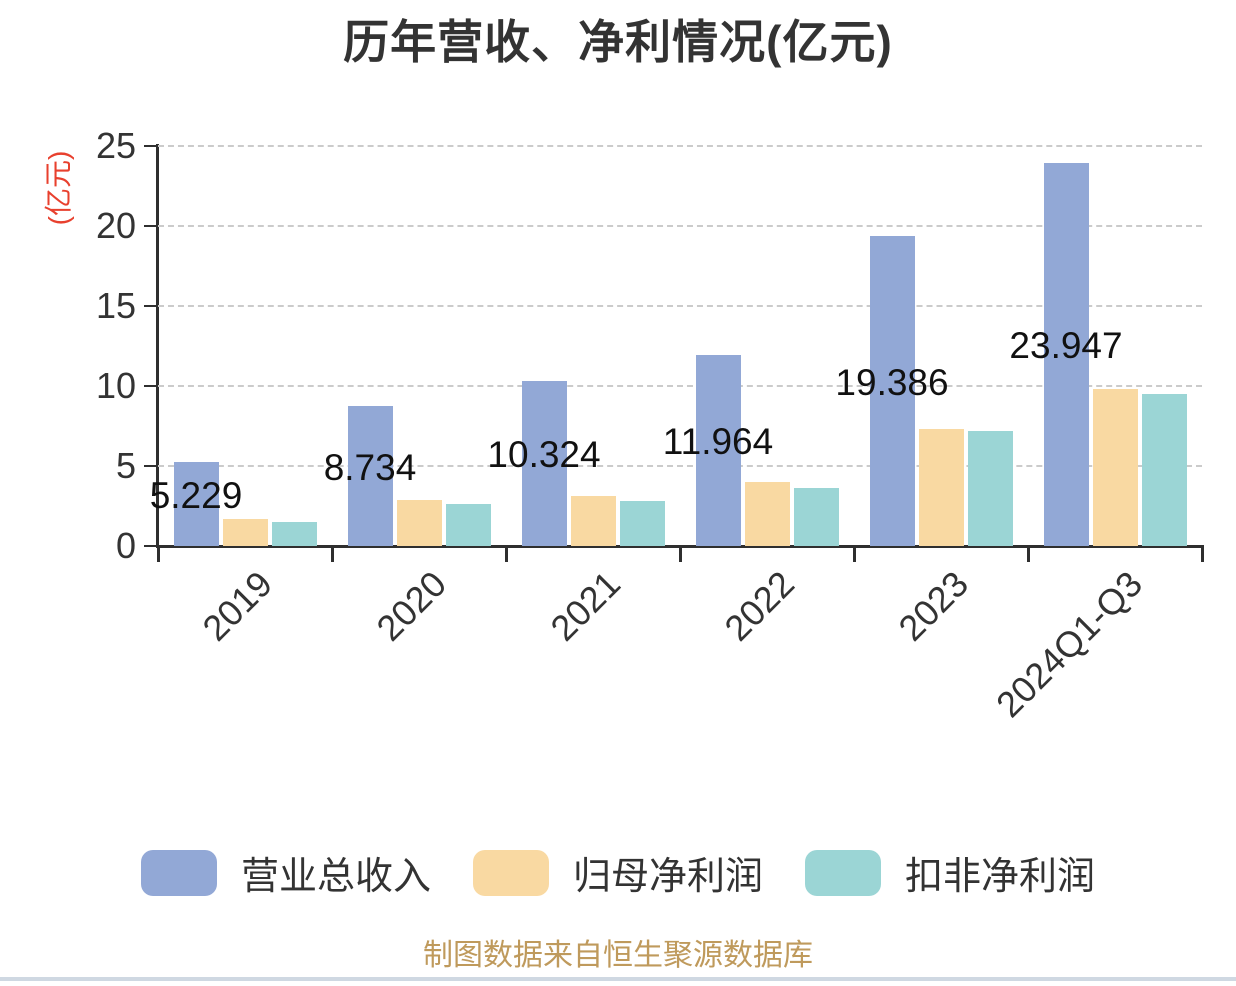 The height and width of the screenshot is (986, 1236). What do you see at coordinates (618, 42) in the screenshot?
I see `chart-title: 历年营收、净利情况(亿元)` at bounding box center [618, 42].